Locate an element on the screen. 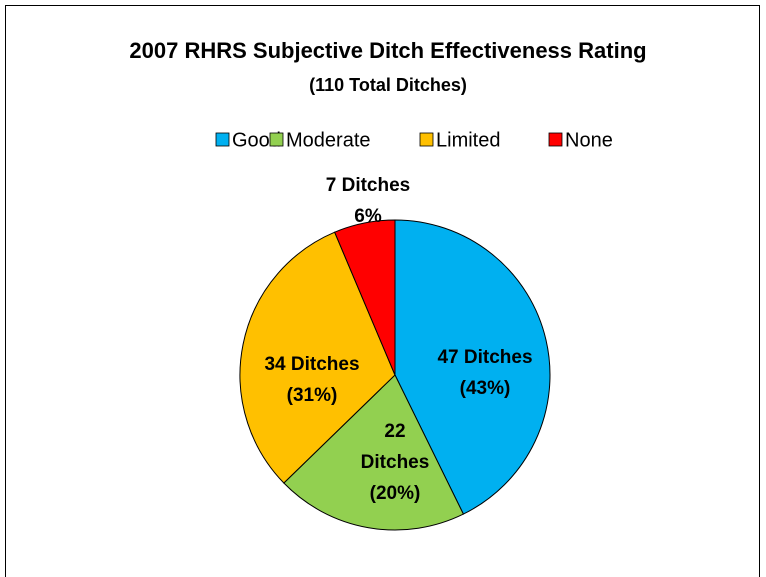 The image size is (766, 577). data-label: (43%) is located at coordinates (485, 388).